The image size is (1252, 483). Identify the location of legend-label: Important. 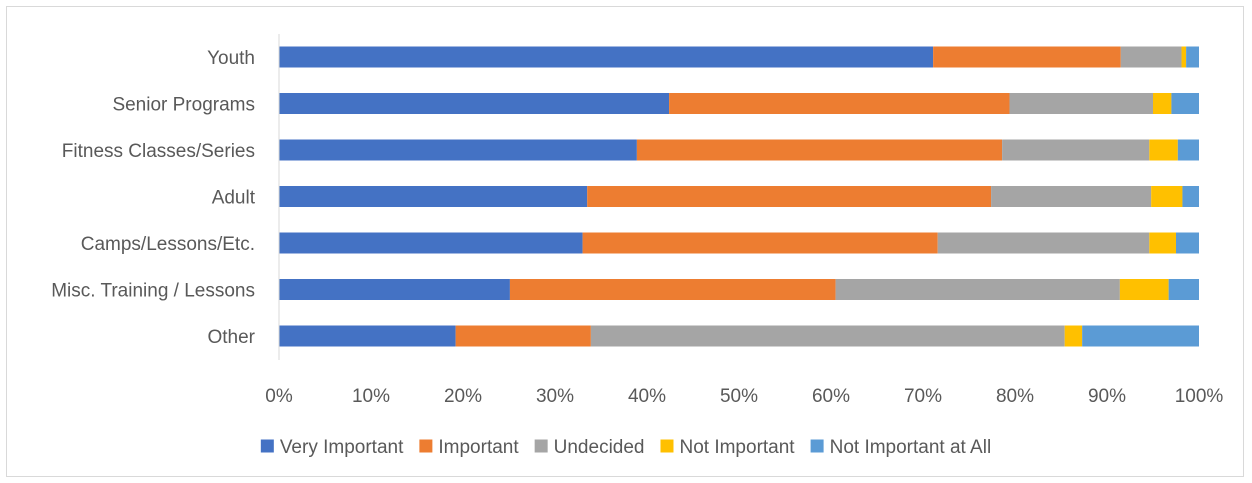
(478, 447).